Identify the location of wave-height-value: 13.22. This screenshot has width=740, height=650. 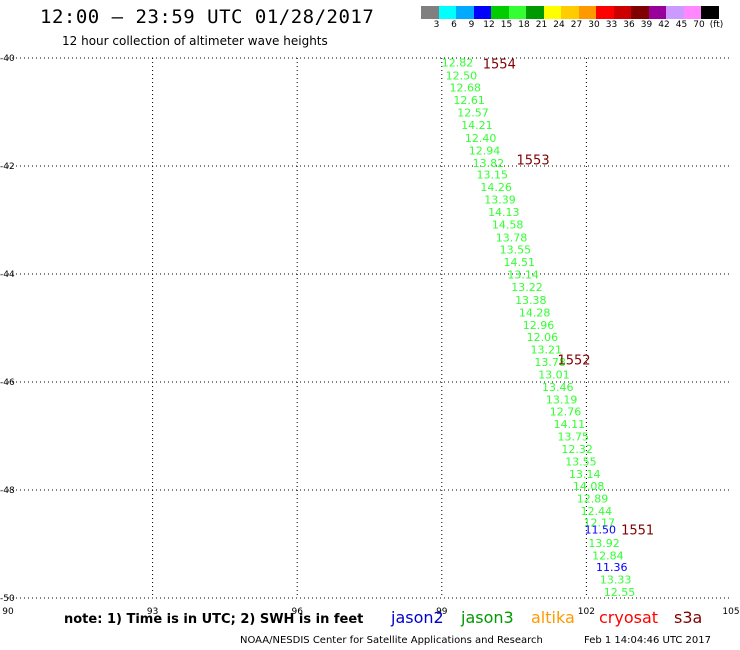
(527, 287).